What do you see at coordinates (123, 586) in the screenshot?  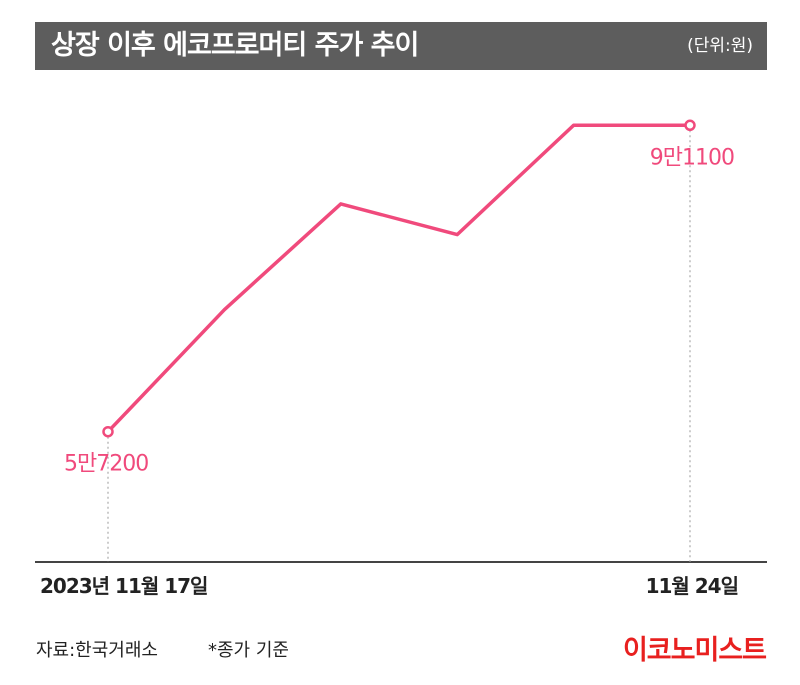 I see `x-tick-label: 2023년 11월 17일` at bounding box center [123, 586].